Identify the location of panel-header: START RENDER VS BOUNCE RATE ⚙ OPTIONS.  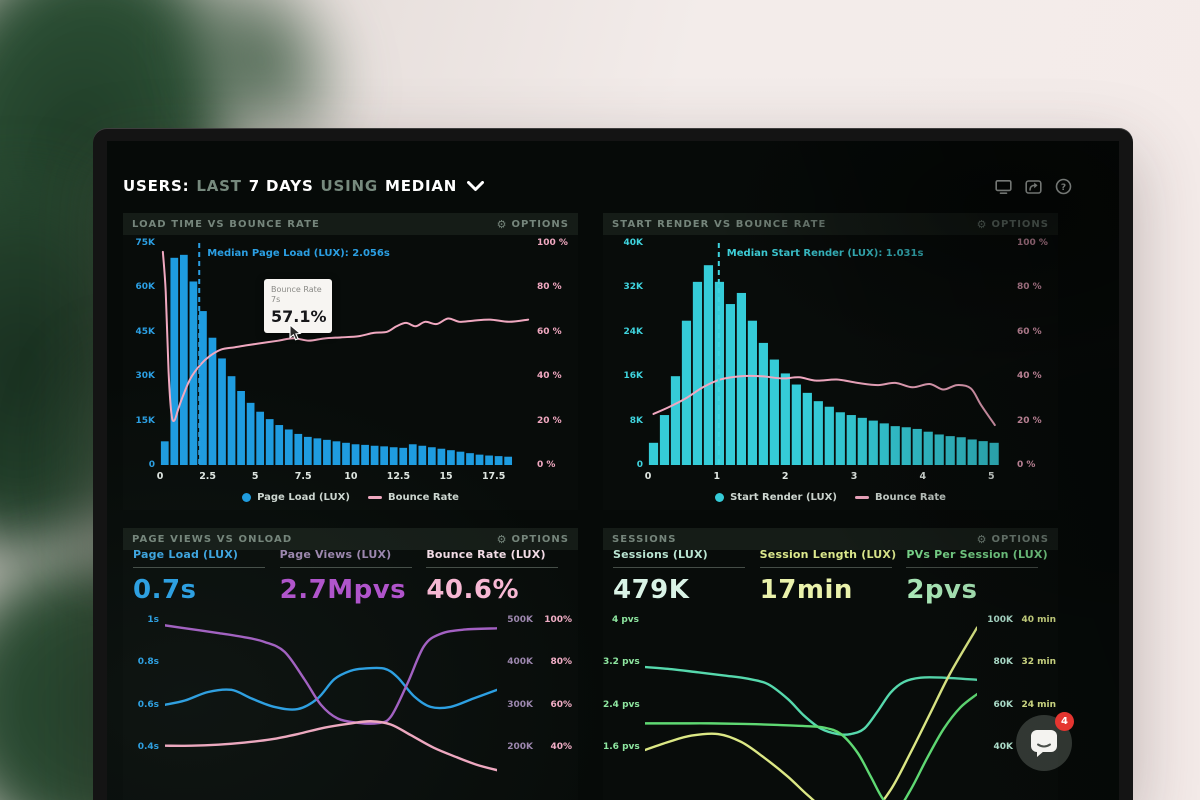
(830, 224).